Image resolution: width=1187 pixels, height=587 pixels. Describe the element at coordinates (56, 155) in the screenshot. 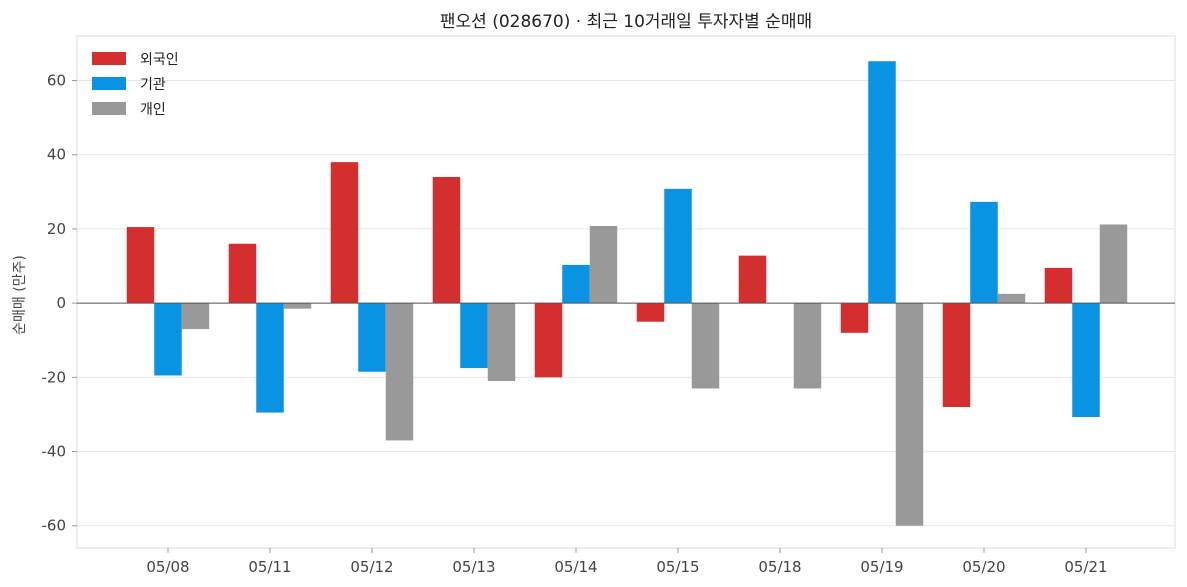

I see `y-tick-label: 40` at that location.